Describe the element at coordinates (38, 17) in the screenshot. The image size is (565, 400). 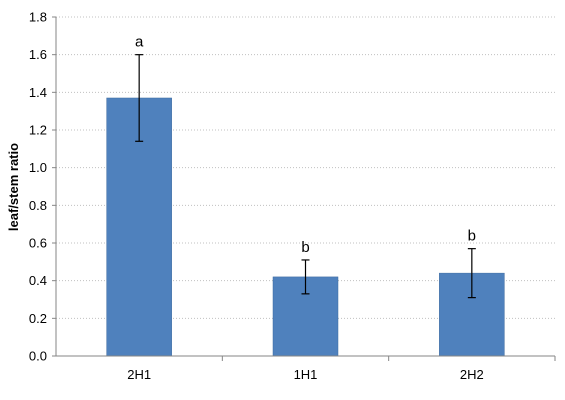
I see `y-tick-label: 1.8` at that location.